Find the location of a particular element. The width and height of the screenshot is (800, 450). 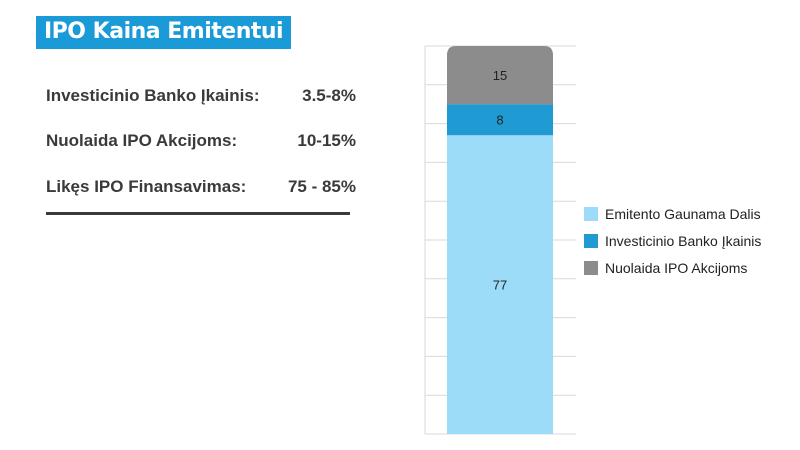

legend-label: Emitento Gaunama Dalis is located at coordinates (683, 213).